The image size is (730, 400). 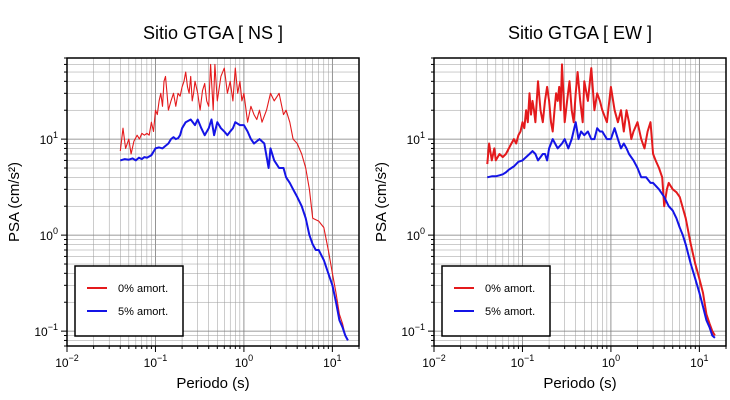 I want to click on chart-title: Sitio GTGA [ EW ], so click(x=580, y=33).